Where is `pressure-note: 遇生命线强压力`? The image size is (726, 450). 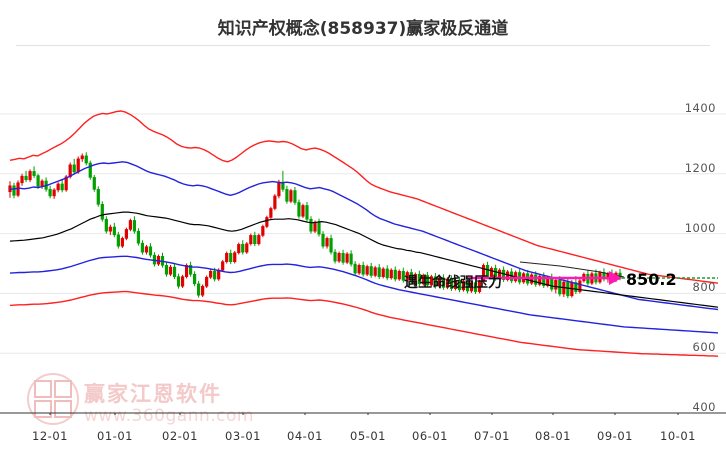 pressure-note: 遇生命线强压力 is located at coordinates (453, 283).